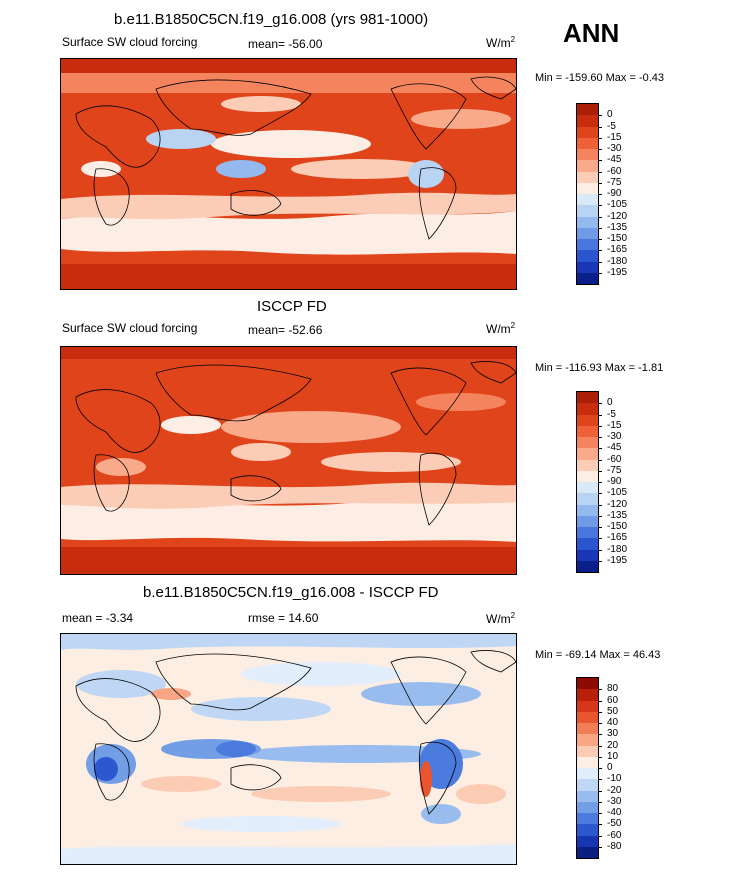 This screenshot has height=872, width=733. I want to click on colorbar-label: 20, so click(613, 745).